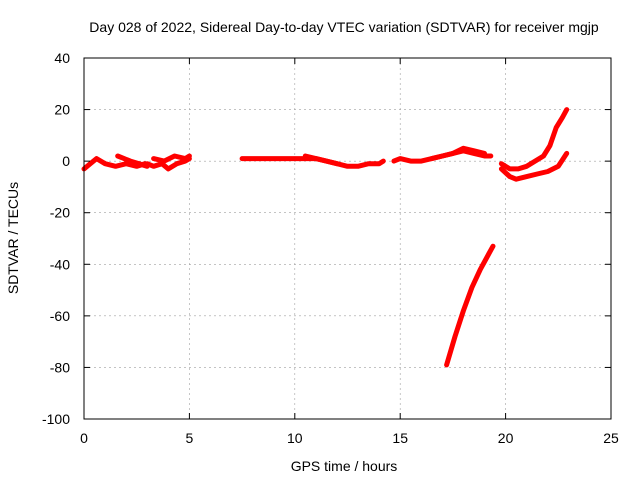 The height and width of the screenshot is (480, 640). I want to click on x-tick-label: 15, so click(400, 438).